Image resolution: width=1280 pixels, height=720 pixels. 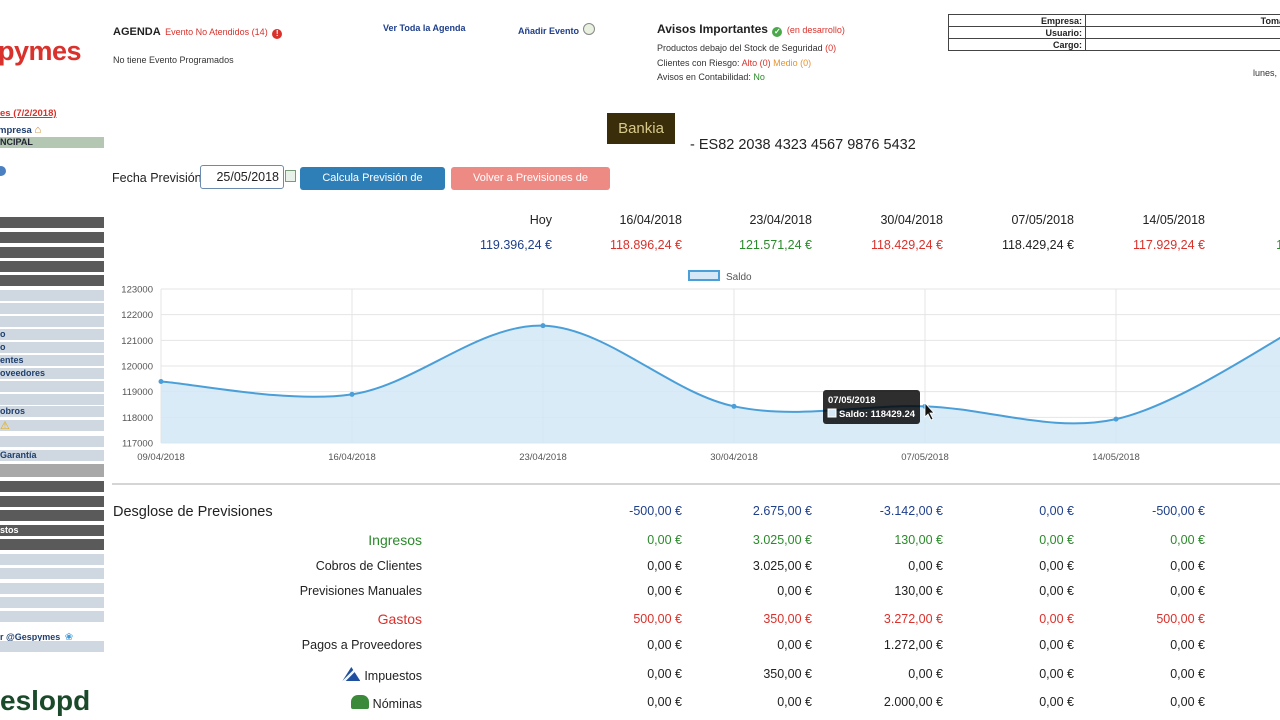 I want to click on summary-date: 14/05/2018, so click(x=1173, y=220).